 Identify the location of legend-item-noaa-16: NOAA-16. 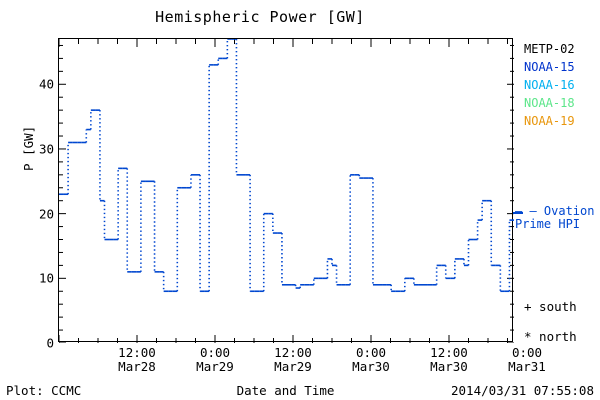
(549, 85).